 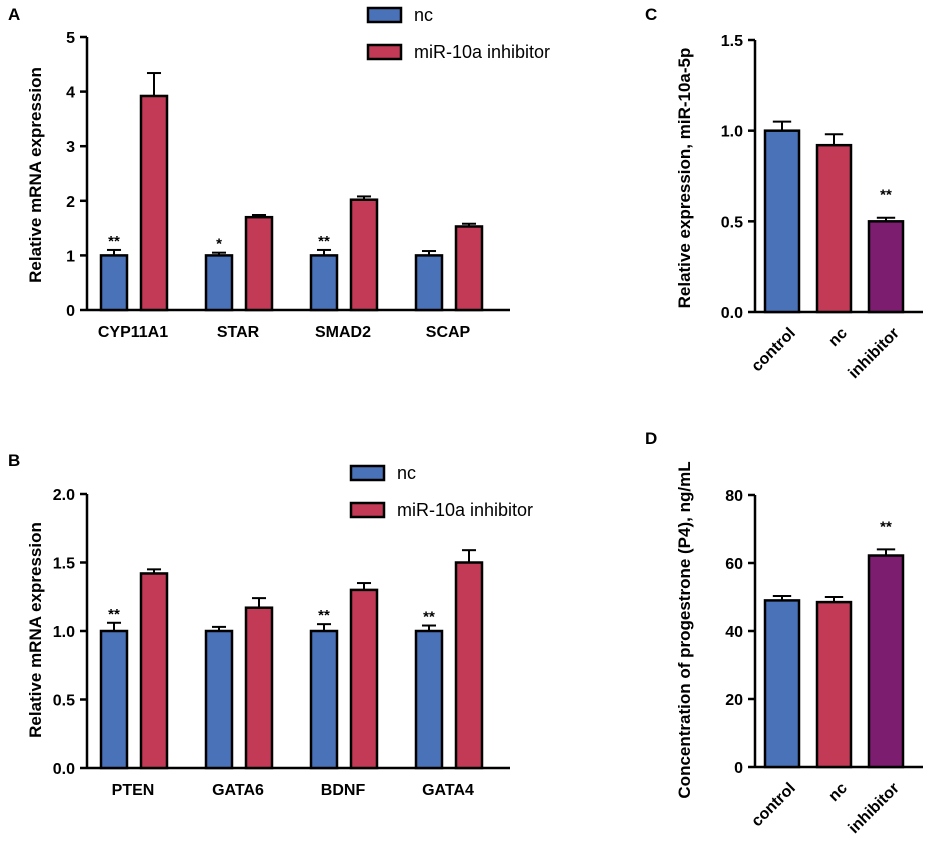 I want to click on x-category-label: CYP11A1, so click(x=133, y=332).